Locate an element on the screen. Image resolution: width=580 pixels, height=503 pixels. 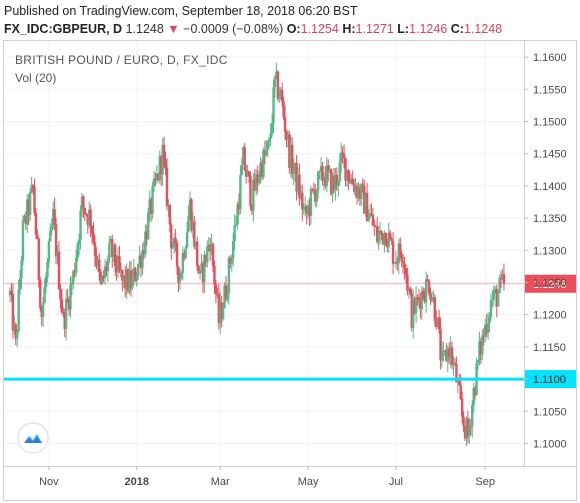
tradingview-logo-icon is located at coordinates (33, 438).